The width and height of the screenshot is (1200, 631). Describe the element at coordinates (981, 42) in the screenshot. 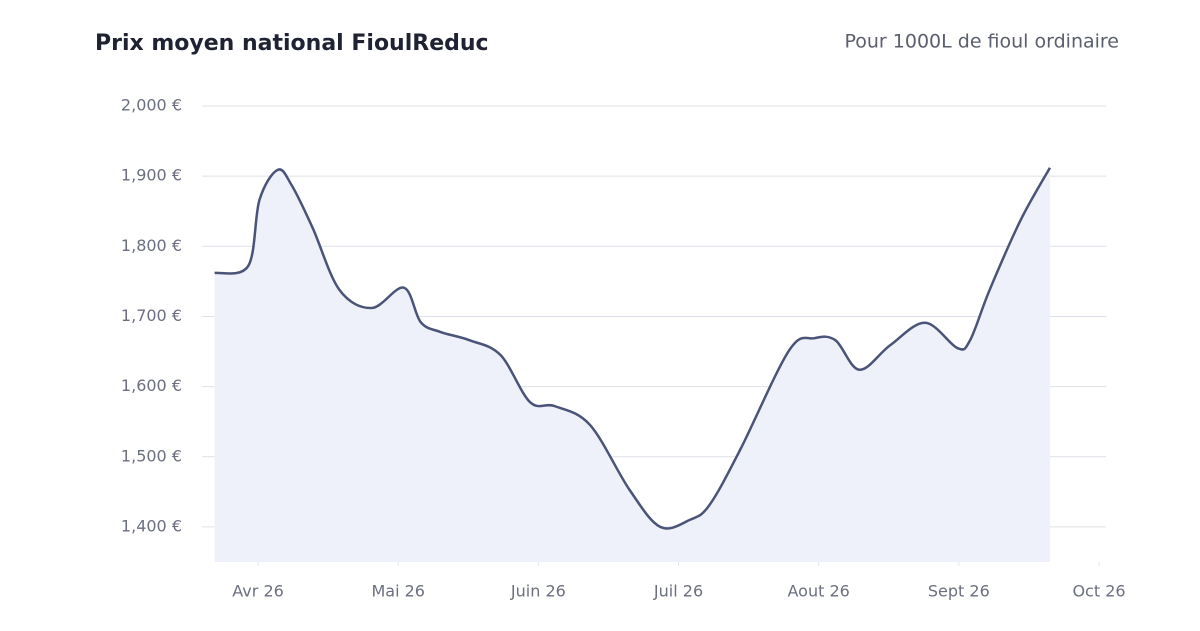

I see `chart-subtitle: Pour 1000L de fioul ordinaire` at that location.